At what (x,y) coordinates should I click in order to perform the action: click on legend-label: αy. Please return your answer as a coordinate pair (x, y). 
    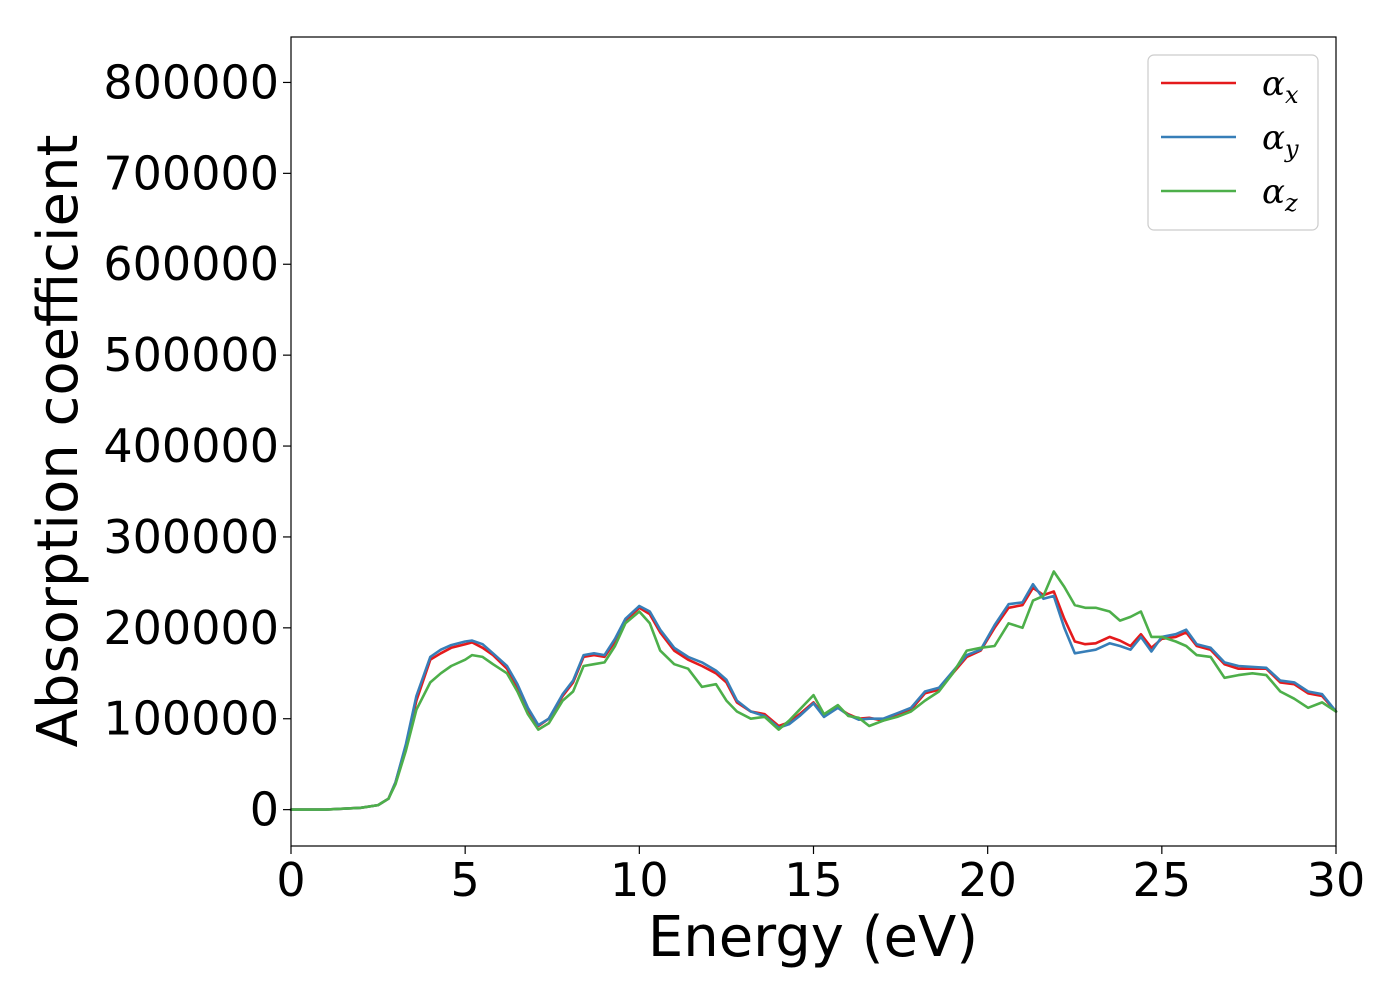
    Looking at the image, I should click on (1280, 140).